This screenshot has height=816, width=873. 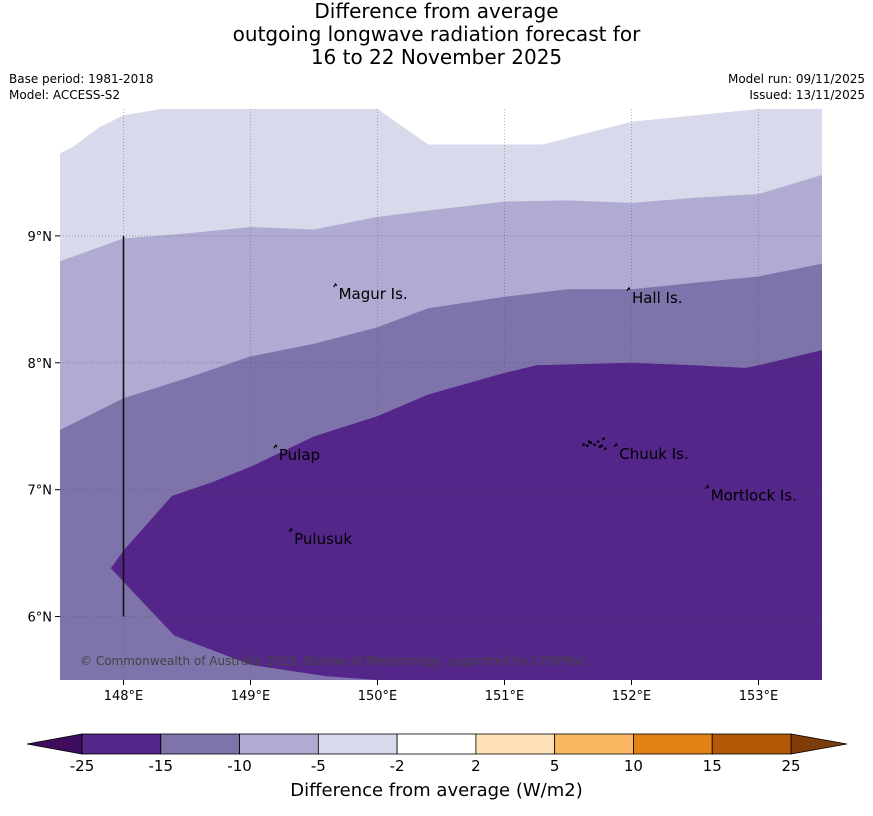 I want to click on model-label: Model: ACCESS-S2, so click(x=65, y=95).